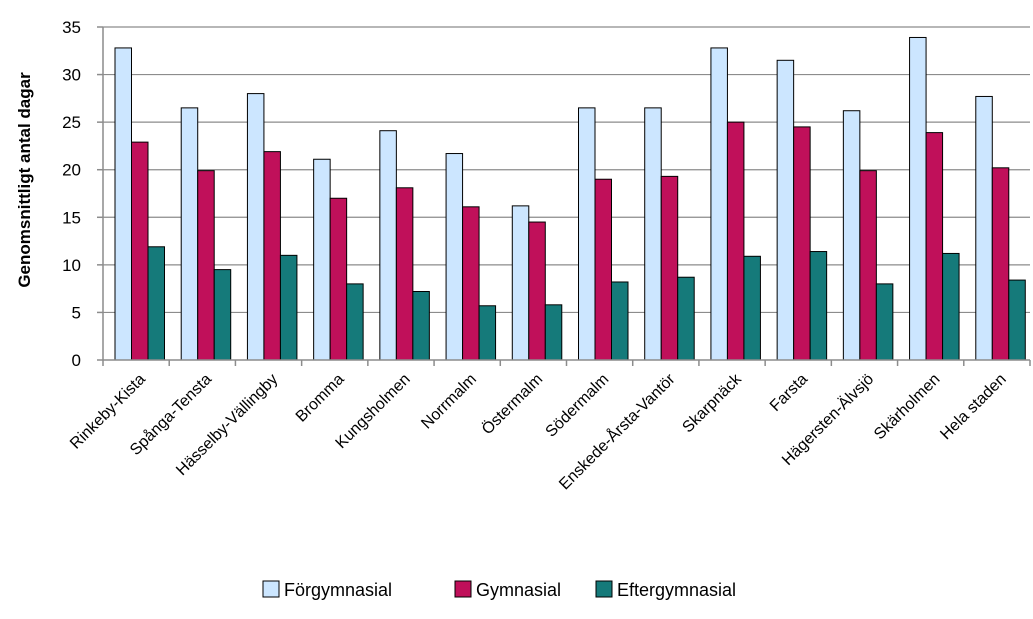 This screenshot has height=619, width=1033. Describe the element at coordinates (24, 180) in the screenshot. I see `y-axis-title: Genomsnittligt antal dagar` at that location.